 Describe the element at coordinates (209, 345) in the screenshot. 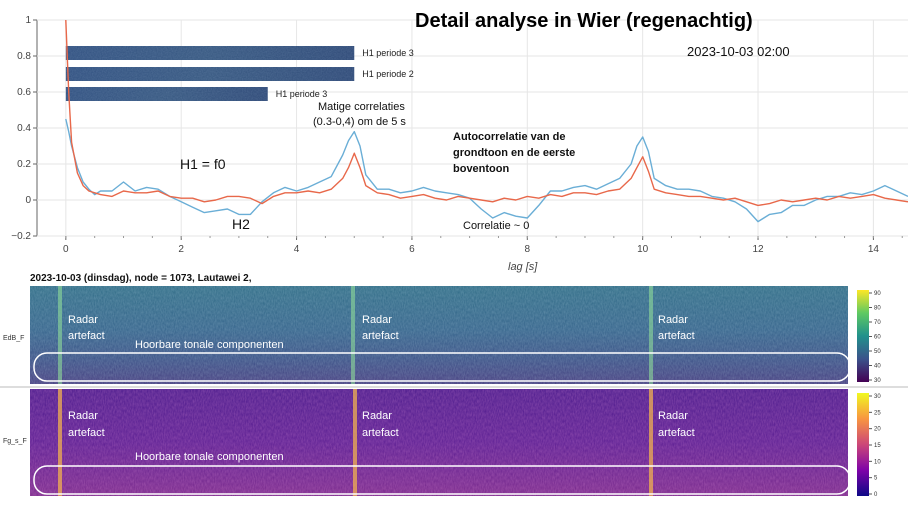

I see `panel-1-box-label: Hoorbare tonale componenten` at that location.